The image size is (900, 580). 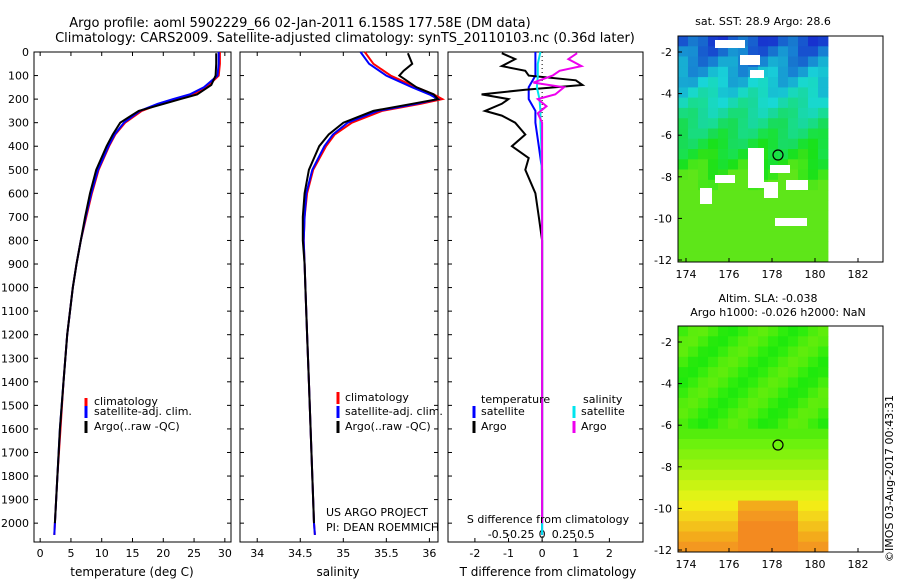 What do you see at coordinates (18, 170) in the screenshot?
I see `y-tick-label: 500` at bounding box center [18, 170].